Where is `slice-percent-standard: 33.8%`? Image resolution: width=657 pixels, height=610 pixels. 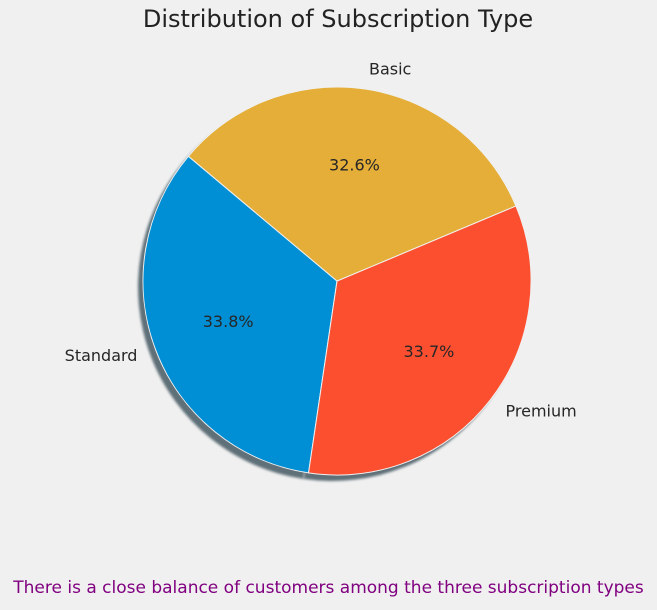 slice-percent-standard: 33.8% is located at coordinates (228, 321).